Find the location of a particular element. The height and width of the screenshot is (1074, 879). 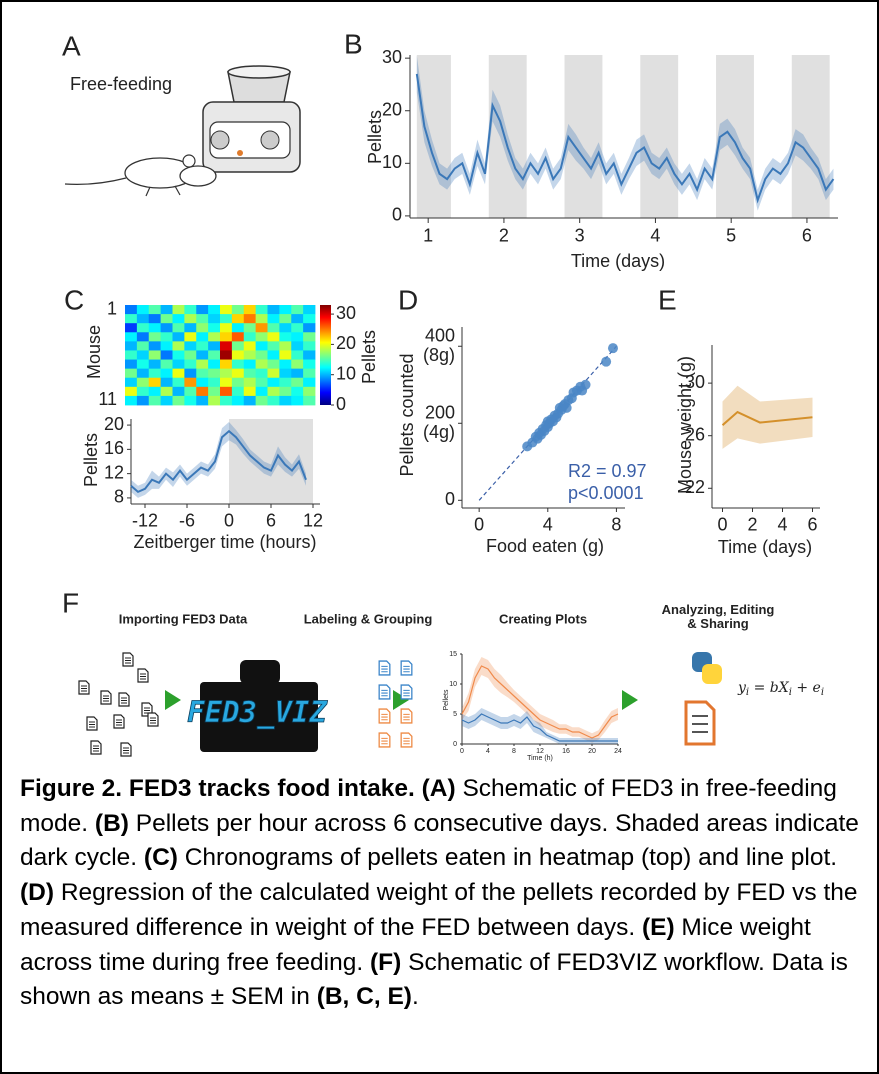

x-tick-label: 20 is located at coordinates (592, 751).